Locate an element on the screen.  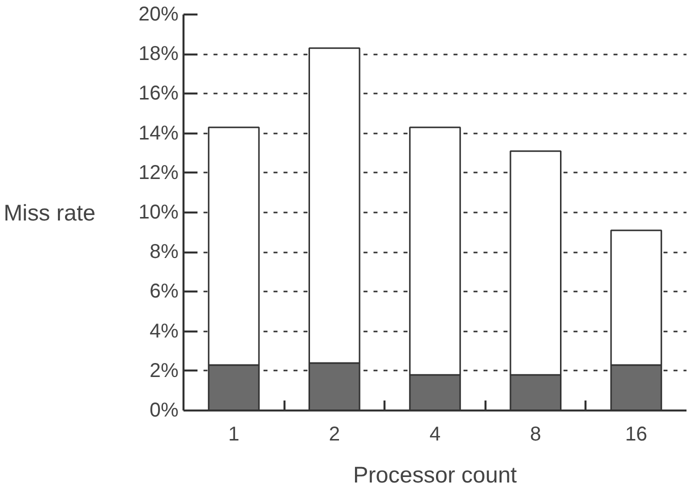
x-axis-title: Processor count is located at coordinates (435, 475).